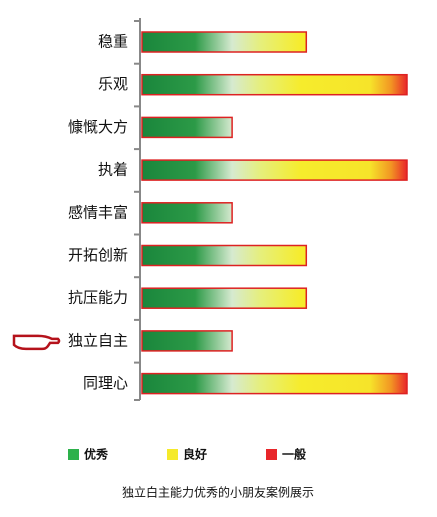 The height and width of the screenshot is (517, 437). What do you see at coordinates (218, 492) in the screenshot?
I see `caption: 独立白主能力优秀的小朋友案例展示` at bounding box center [218, 492].